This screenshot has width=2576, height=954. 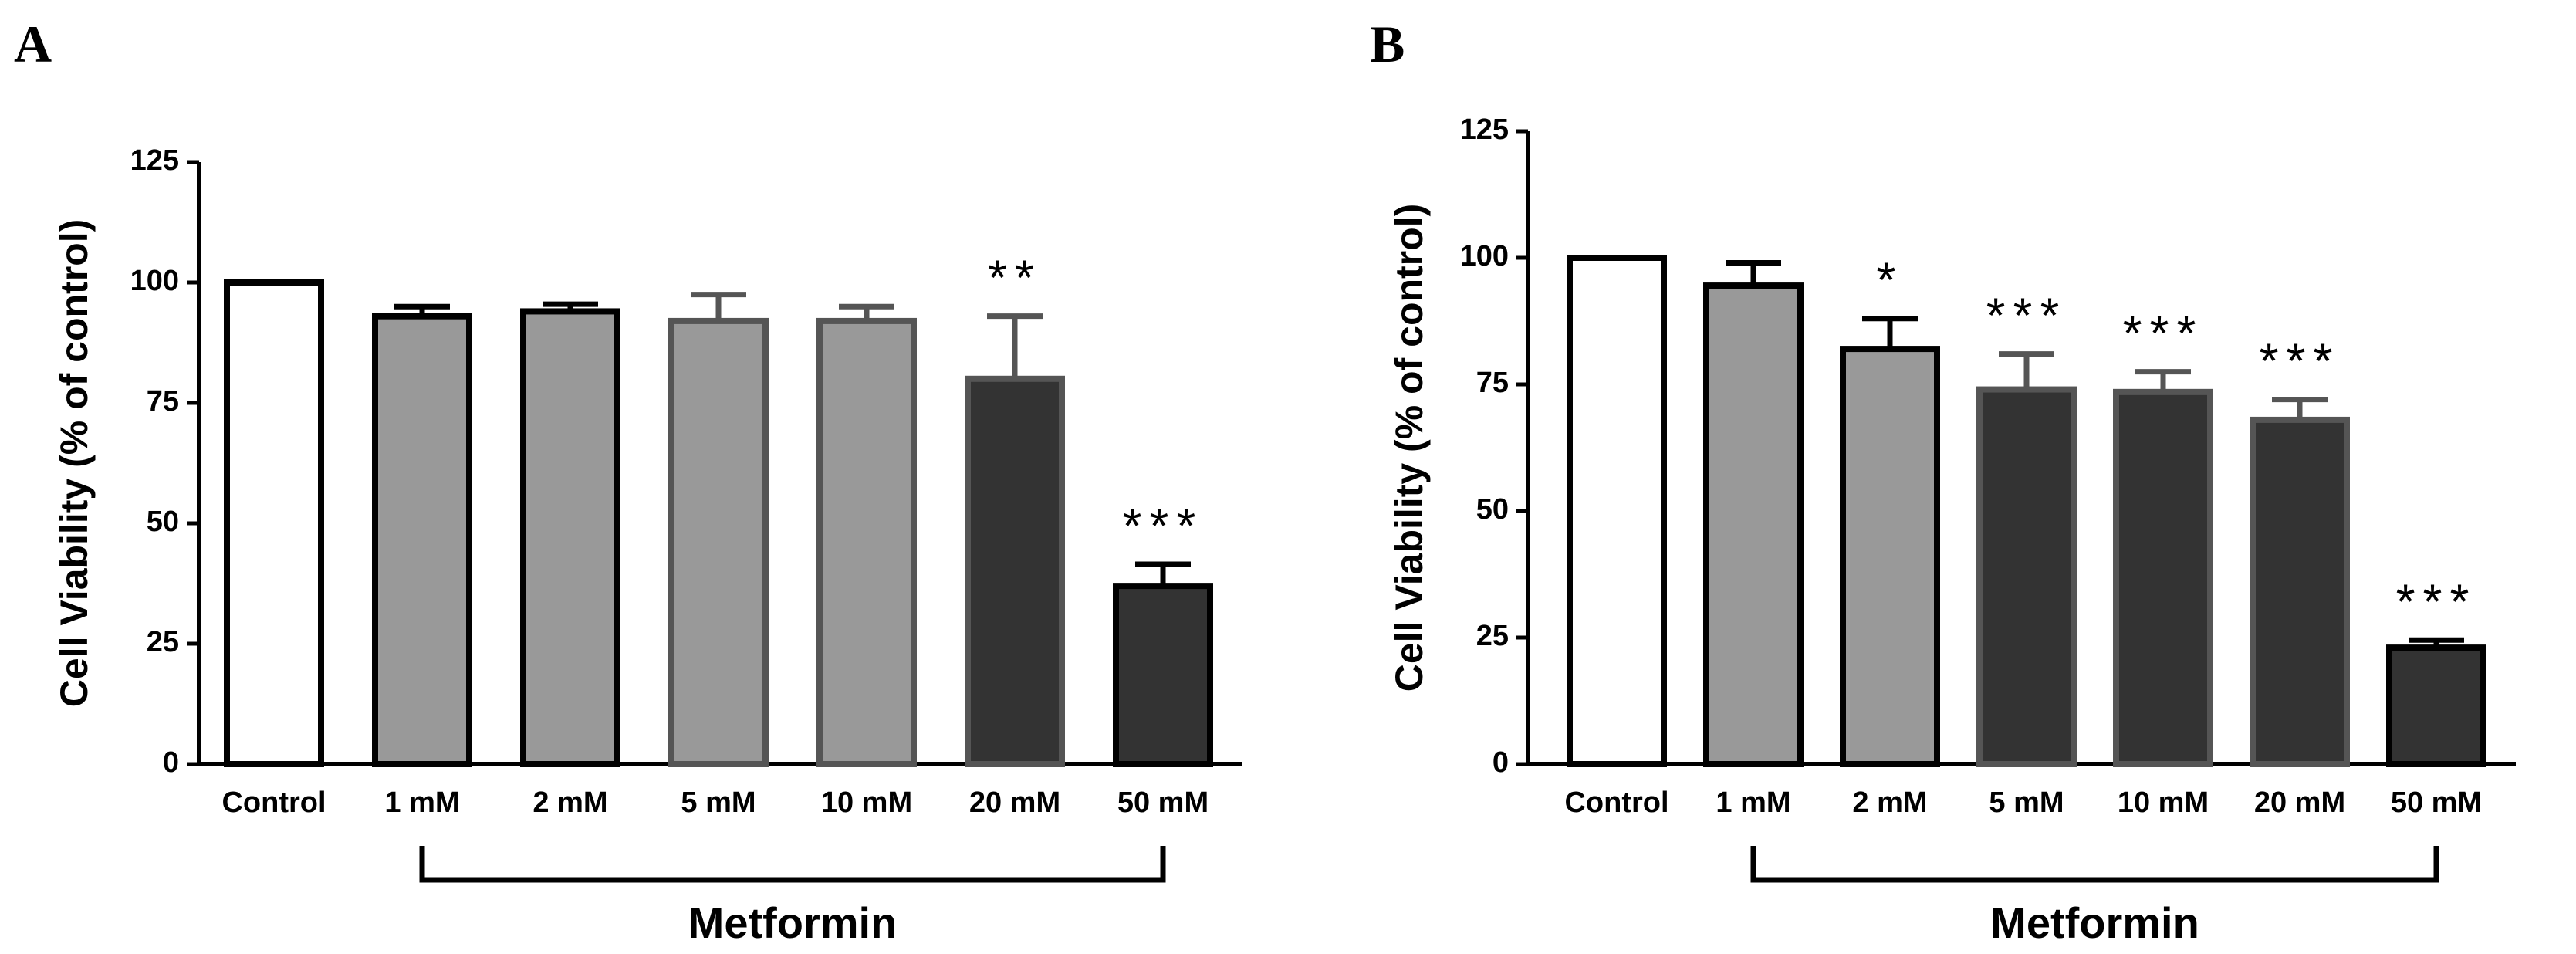 What do you see at coordinates (1015, 278) in the screenshot?
I see `significance-label: **` at bounding box center [1015, 278].